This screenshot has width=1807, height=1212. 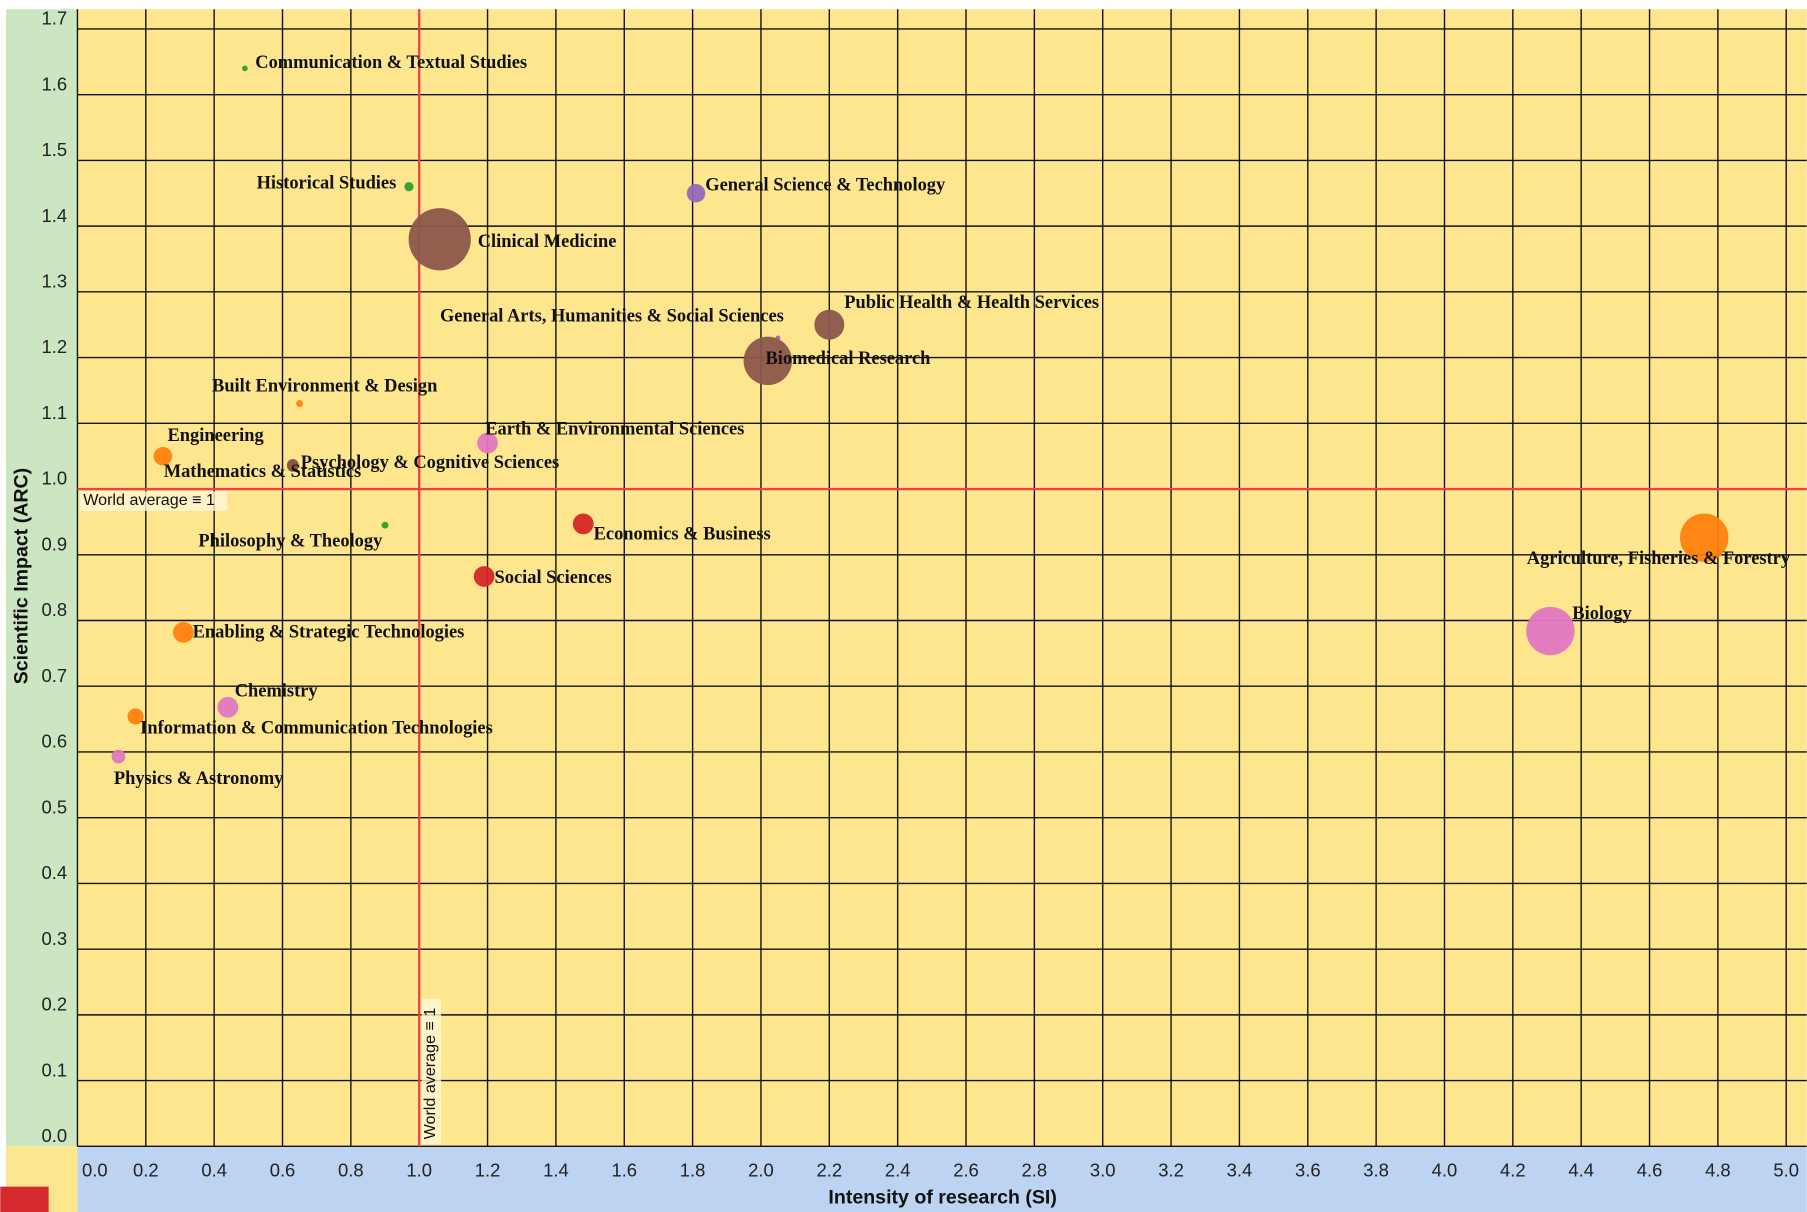 I want to click on y-tick-label: 0.1, so click(x=54, y=1069).